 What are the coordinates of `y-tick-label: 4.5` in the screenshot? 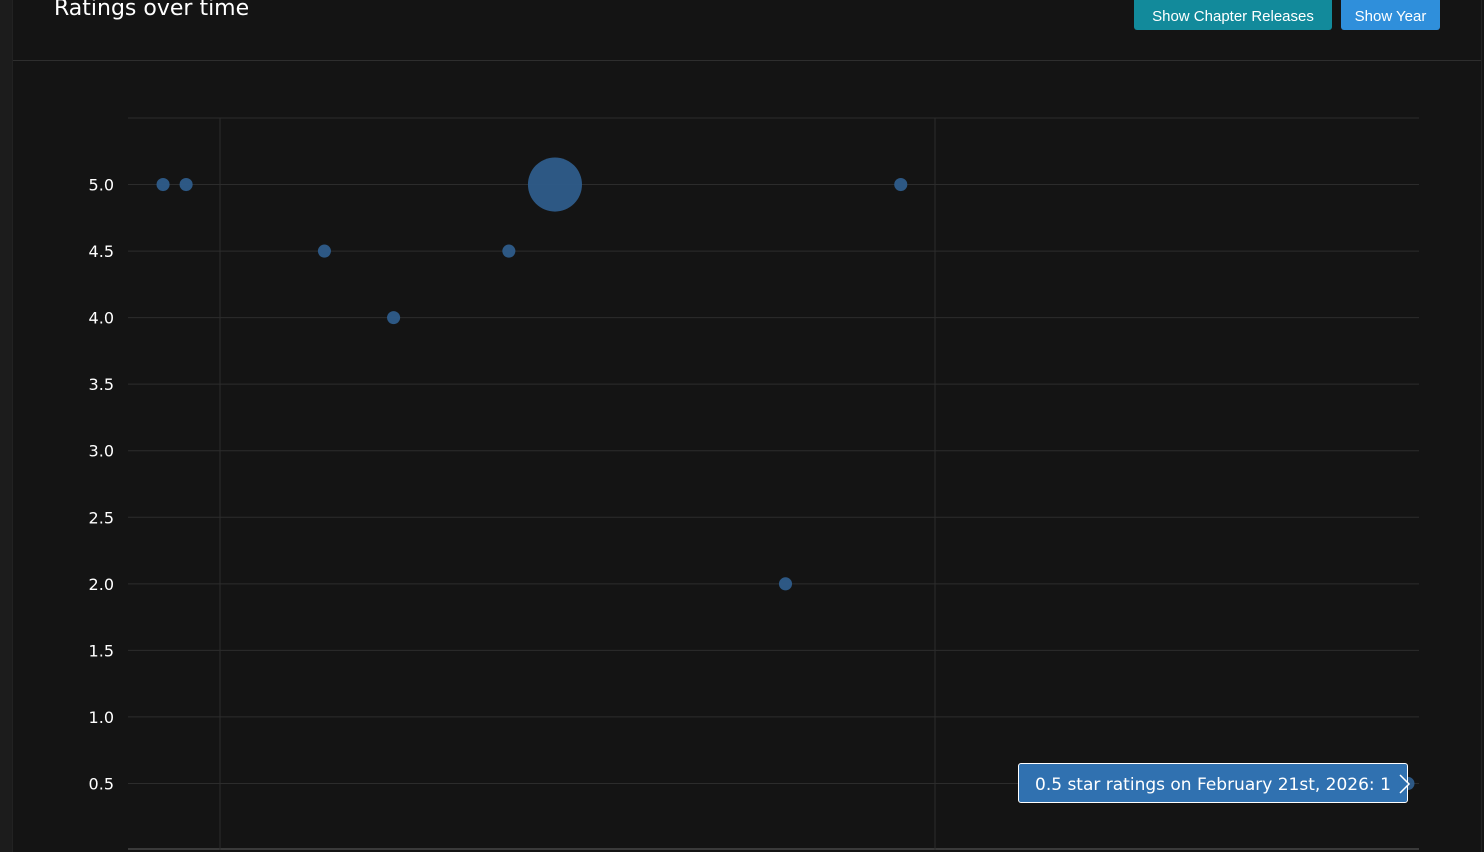 It's located at (101, 251).